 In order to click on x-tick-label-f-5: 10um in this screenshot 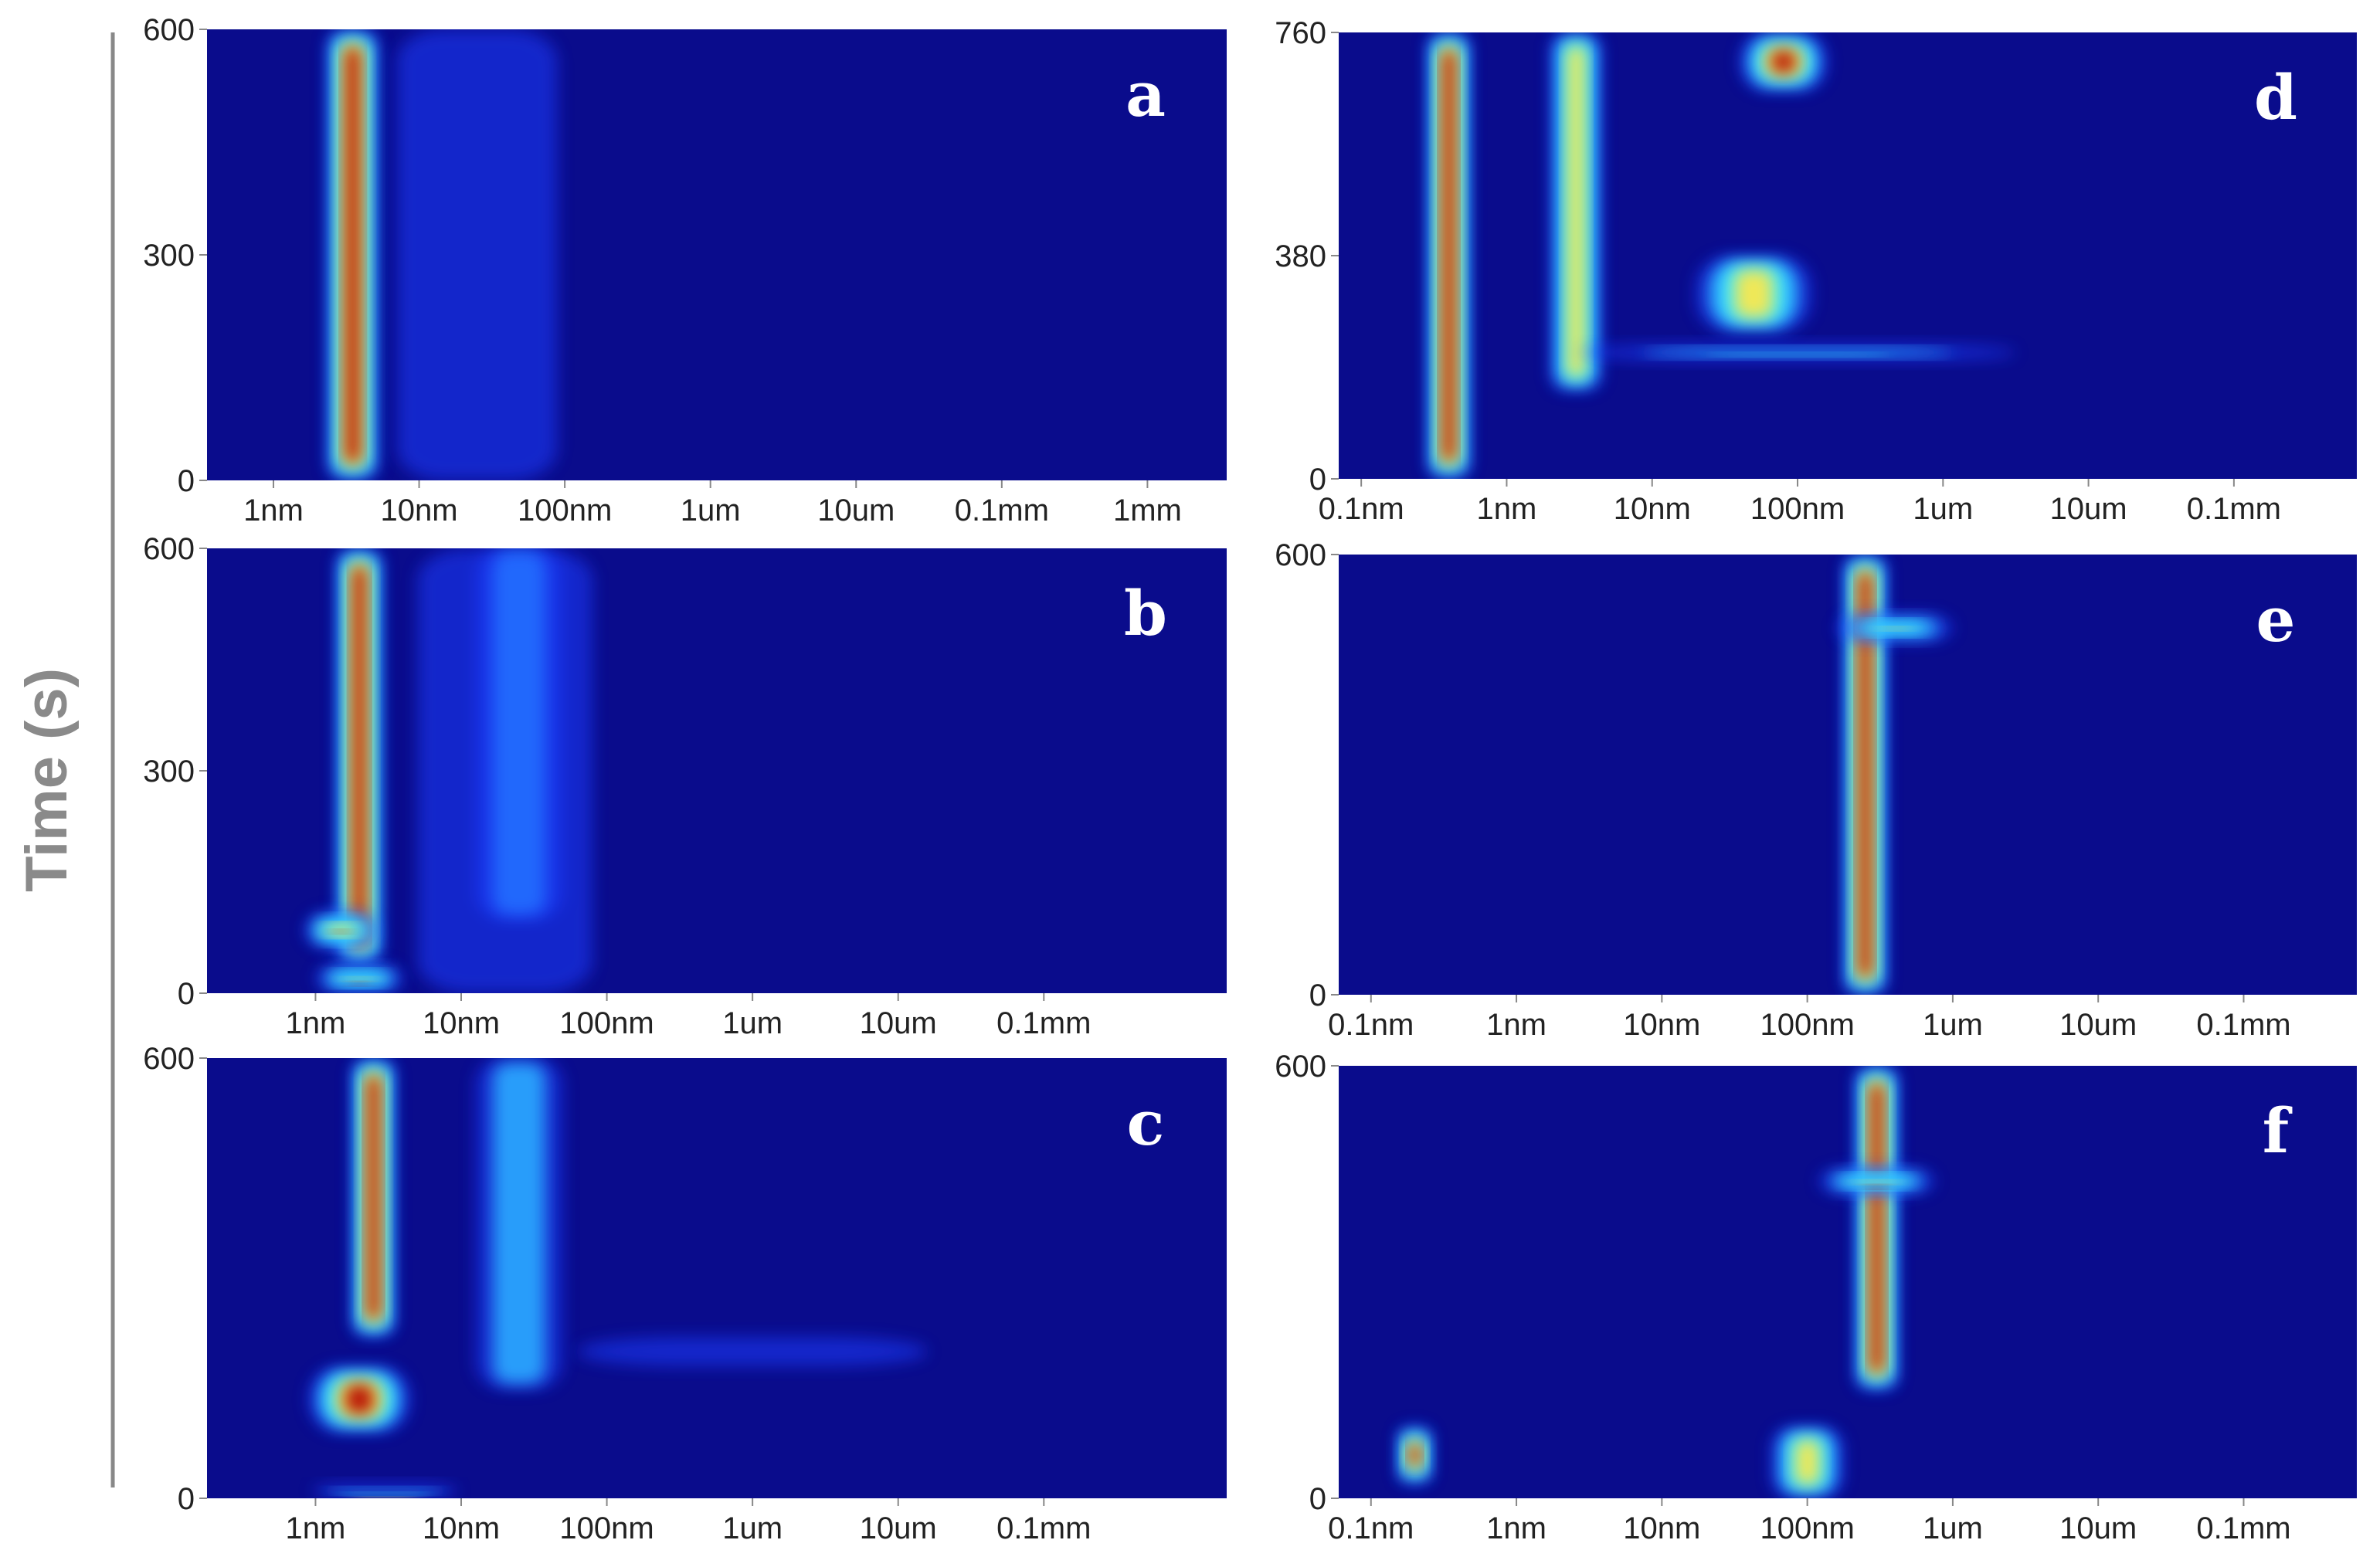, I will do `click(2098, 1528)`.